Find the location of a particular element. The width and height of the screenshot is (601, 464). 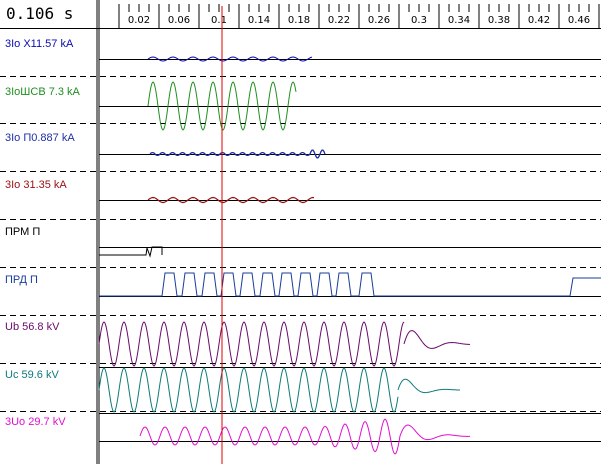

axis-tick-label: 0.22 is located at coordinates (339, 20).